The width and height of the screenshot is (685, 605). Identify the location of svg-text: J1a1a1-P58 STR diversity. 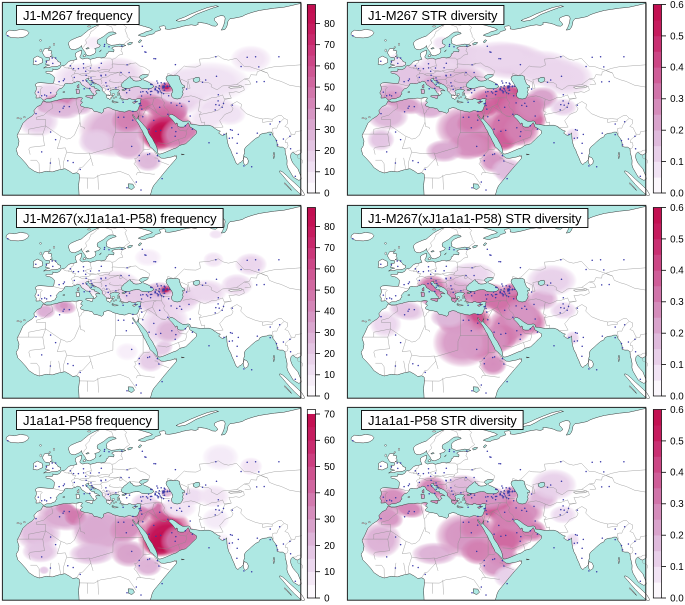
(442, 420).